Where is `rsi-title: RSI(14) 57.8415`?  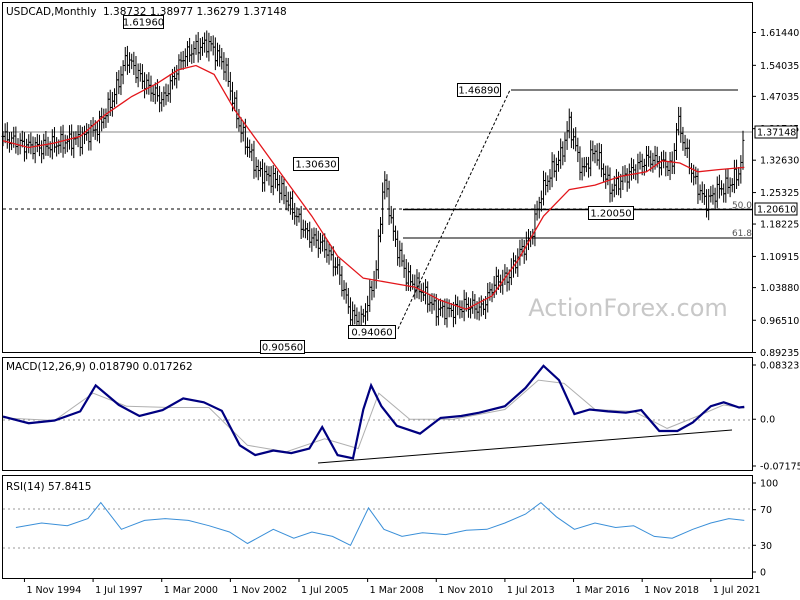 rsi-title: RSI(14) 57.8415 is located at coordinates (48, 487).